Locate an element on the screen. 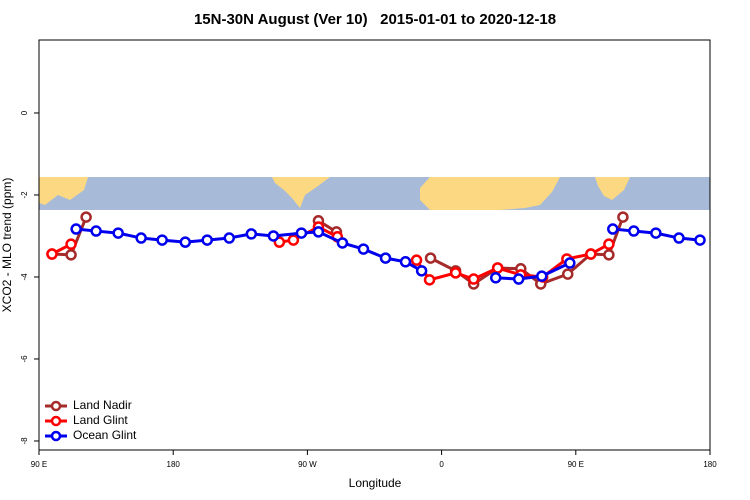 Image resolution: width=750 pixels, height=500 pixels. x-axis-label: Longitude is located at coordinates (375, 483).